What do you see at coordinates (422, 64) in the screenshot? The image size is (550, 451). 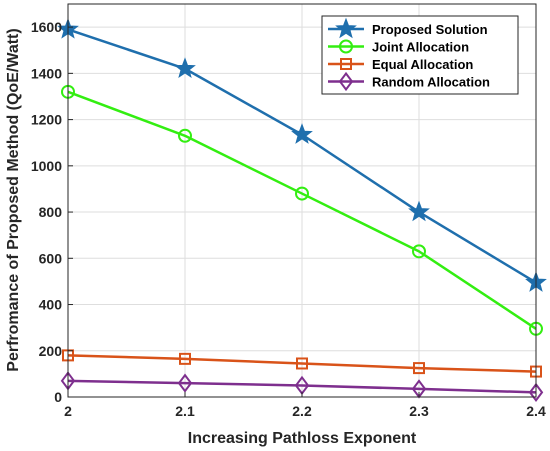 I see `legend-entry-label: Equal Allocation` at bounding box center [422, 64].